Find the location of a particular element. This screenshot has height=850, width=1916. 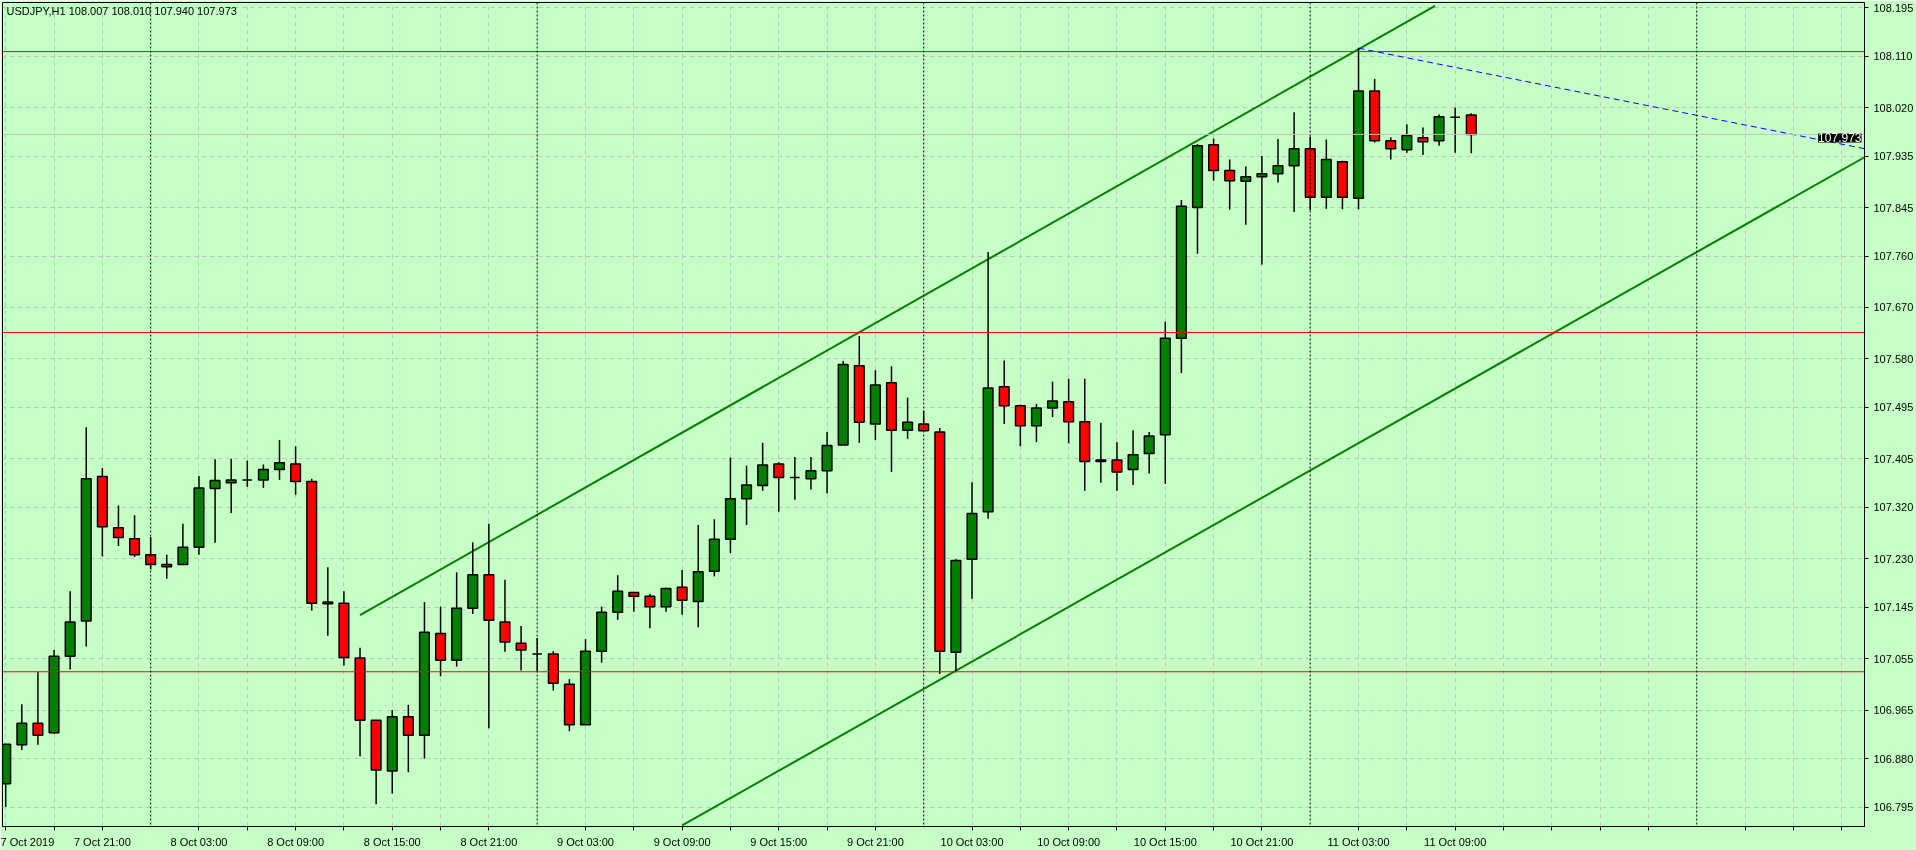

x-tick-label: 9 Oct 21:00 is located at coordinates (875, 841).